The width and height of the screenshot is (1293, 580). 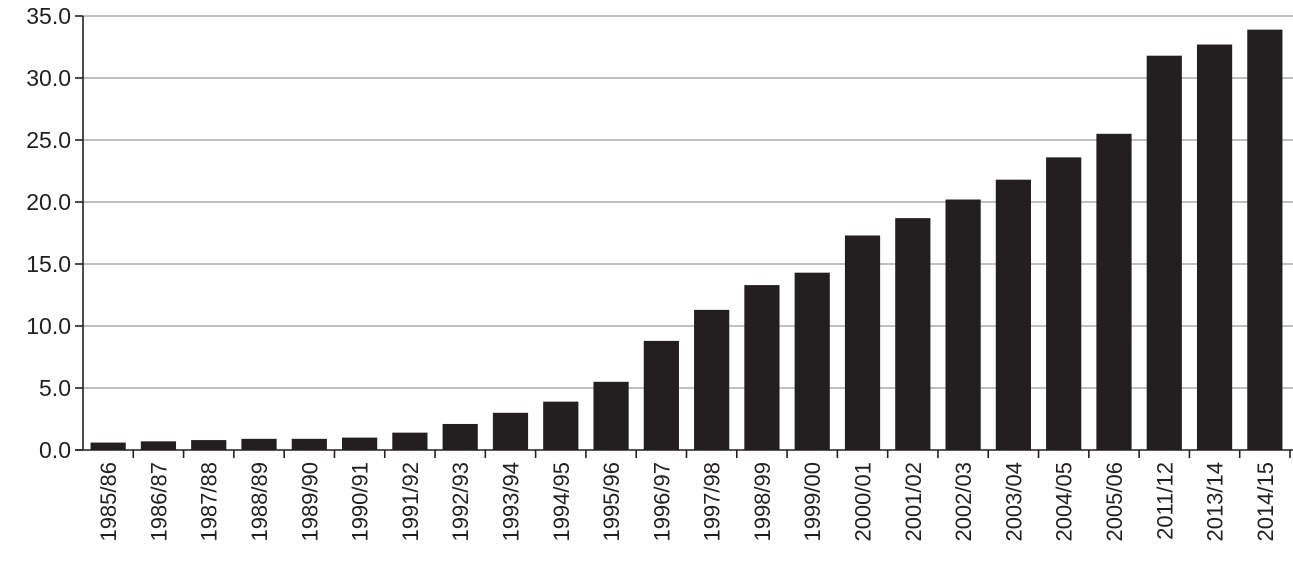 I want to click on x-tick-label: 1987/88, so click(x=209, y=502).